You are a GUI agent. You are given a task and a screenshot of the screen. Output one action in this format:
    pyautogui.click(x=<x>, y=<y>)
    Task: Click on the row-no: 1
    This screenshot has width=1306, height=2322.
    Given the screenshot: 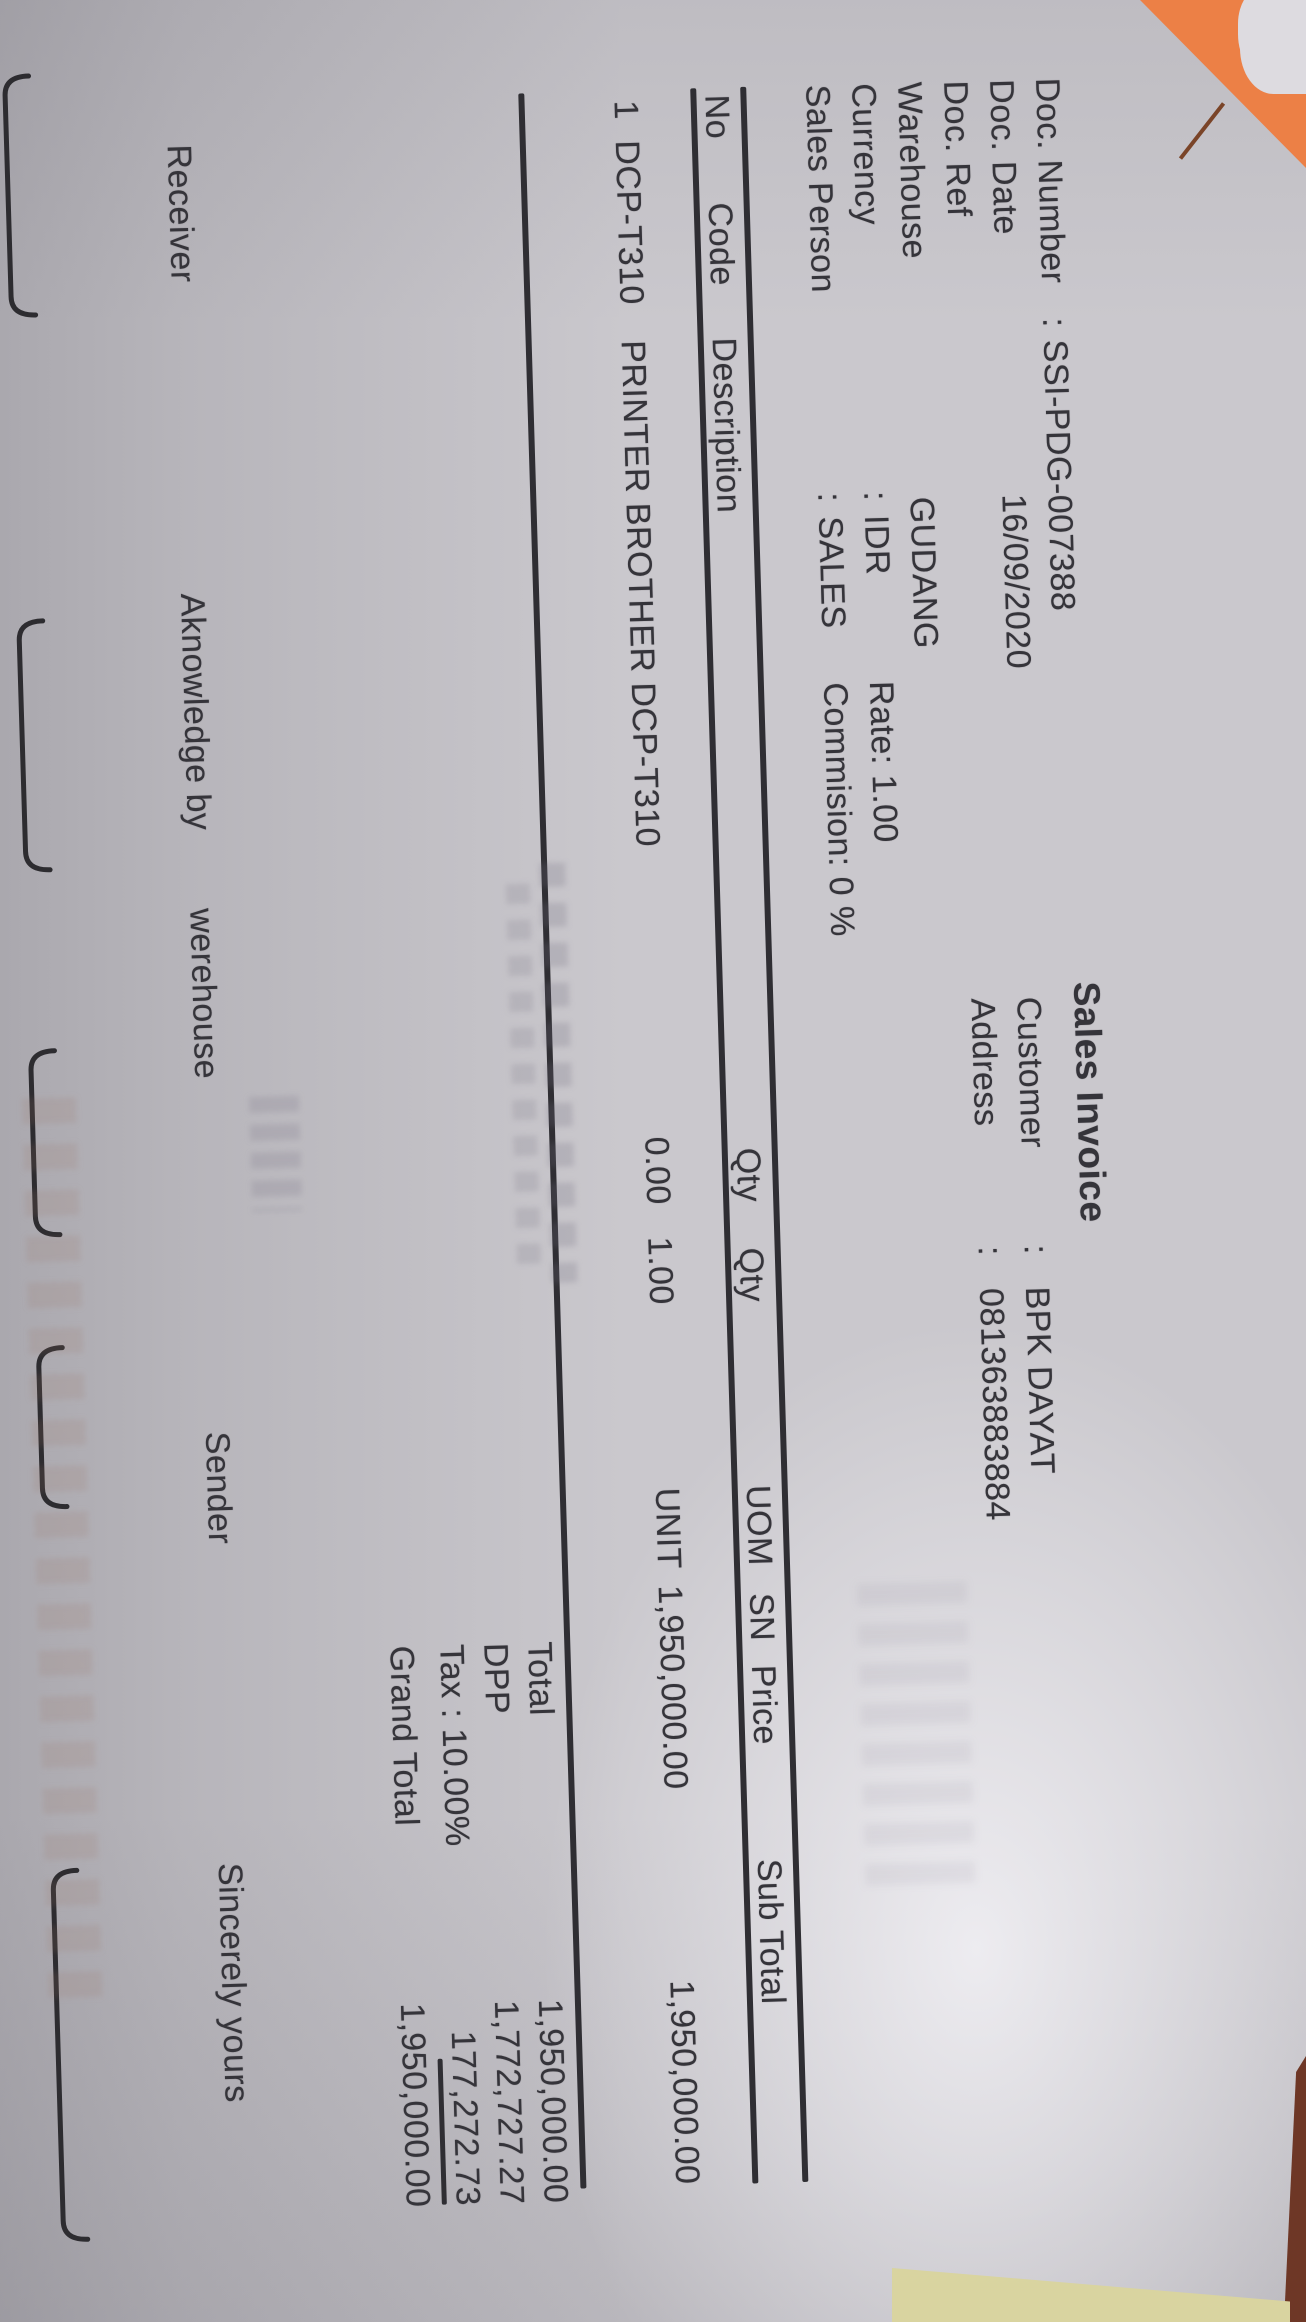 What is the action you would take?
    pyautogui.click(x=626, y=110)
    